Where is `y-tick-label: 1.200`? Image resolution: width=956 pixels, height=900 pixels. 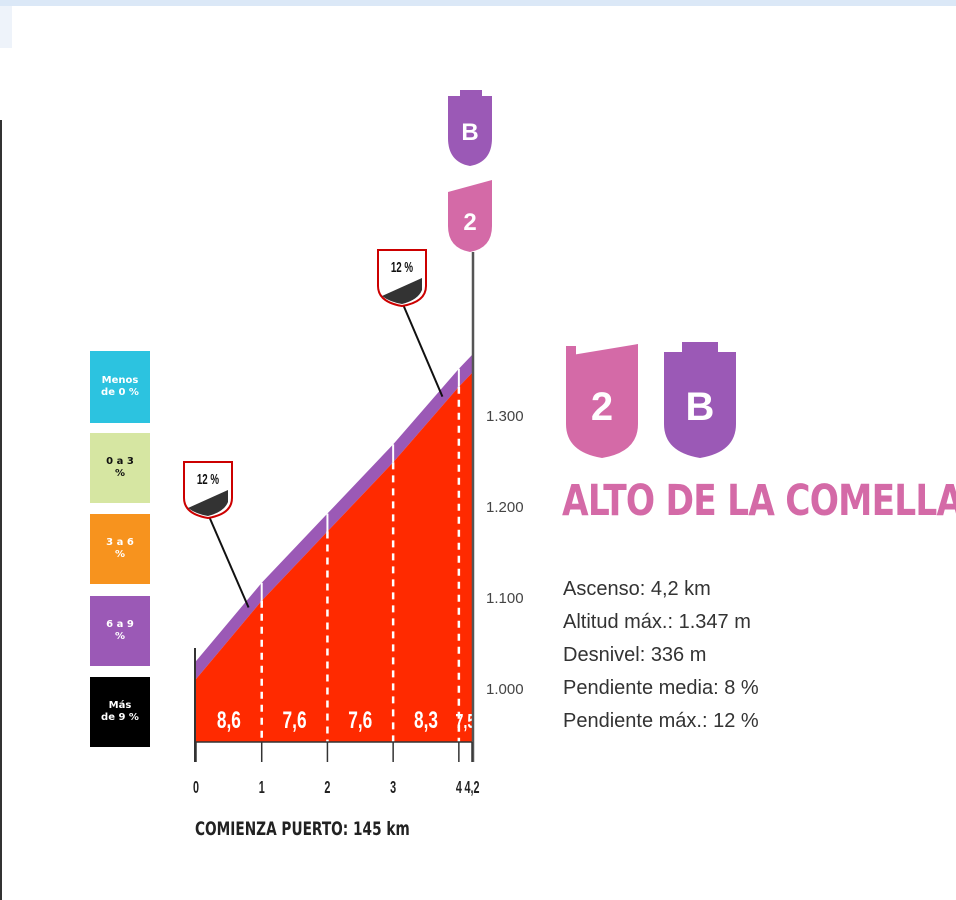
y-tick-label: 1.200 is located at coordinates (505, 507).